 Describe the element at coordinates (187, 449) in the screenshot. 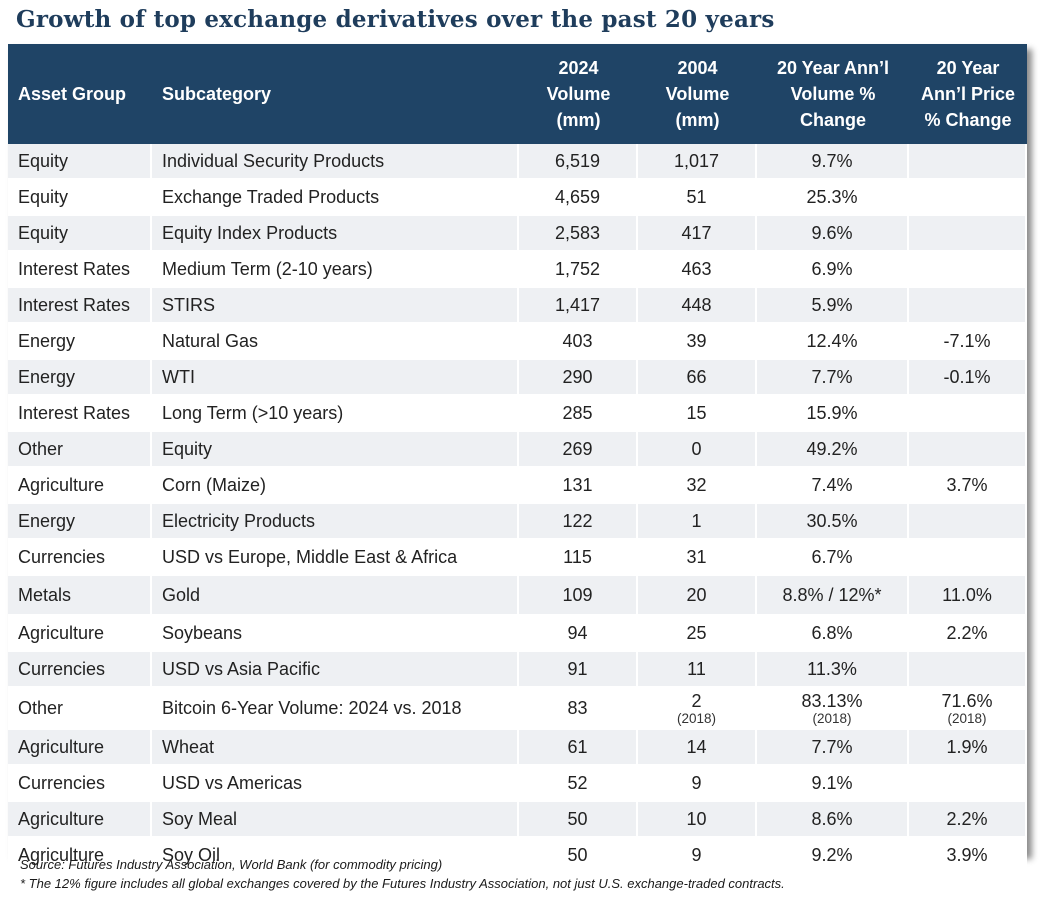

I see `cell-subcategory-value: Equity` at that location.